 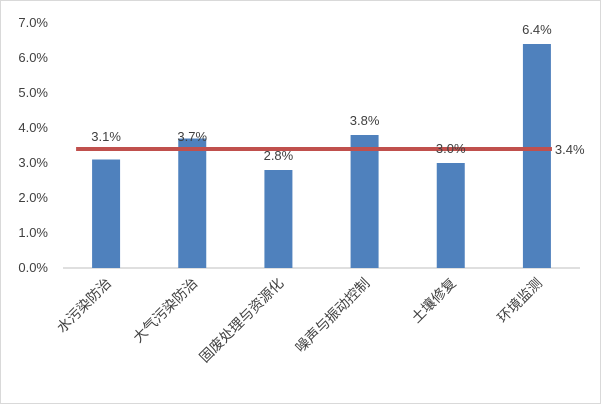 I want to click on x-tick-label: 噪声与振动控制, so click(x=333, y=316).